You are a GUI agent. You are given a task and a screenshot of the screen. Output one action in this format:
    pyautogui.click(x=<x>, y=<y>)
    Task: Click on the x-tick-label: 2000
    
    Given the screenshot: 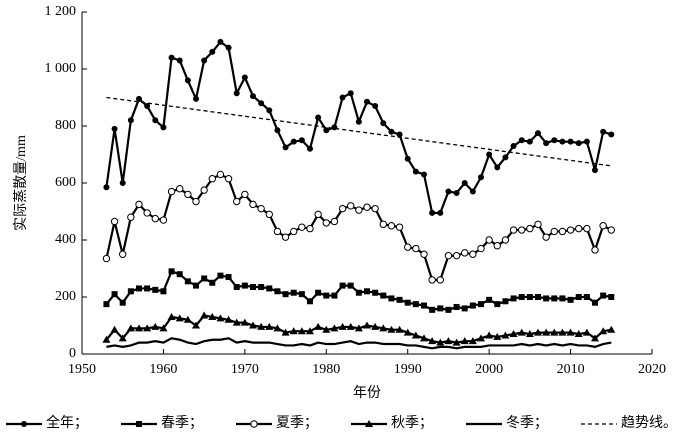 What is the action you would take?
    pyautogui.click(x=489, y=369)
    